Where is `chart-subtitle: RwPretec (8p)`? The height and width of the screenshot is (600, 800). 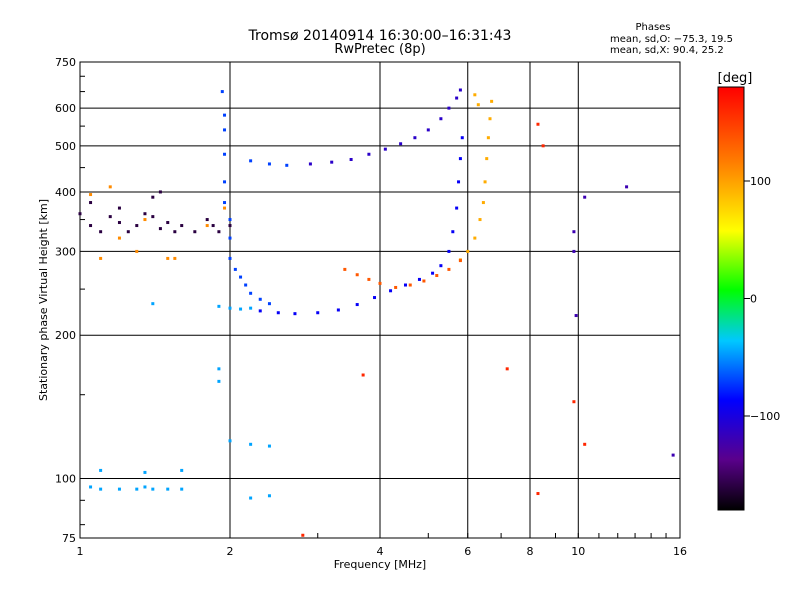
chart-subtitle: RwPretec (8p) is located at coordinates (379, 49).